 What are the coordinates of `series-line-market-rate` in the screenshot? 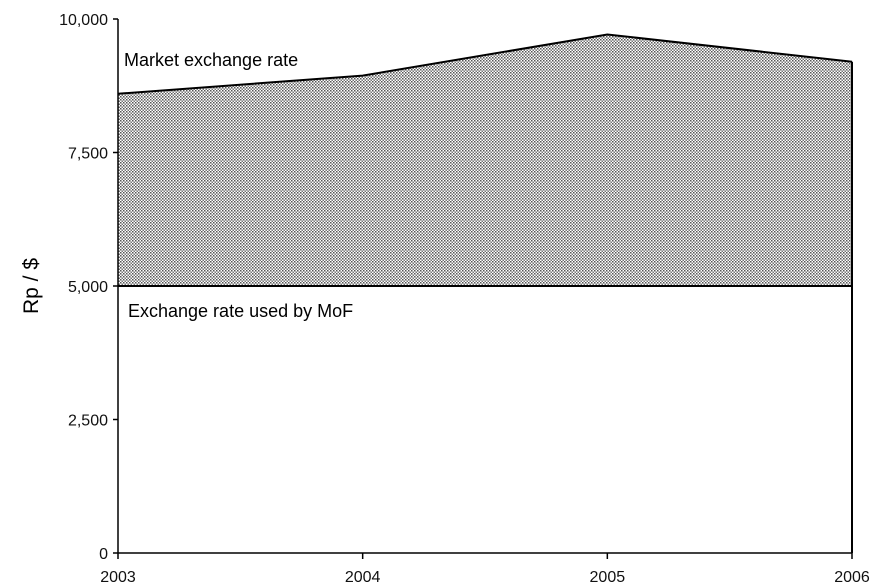 It's located at (485, 64).